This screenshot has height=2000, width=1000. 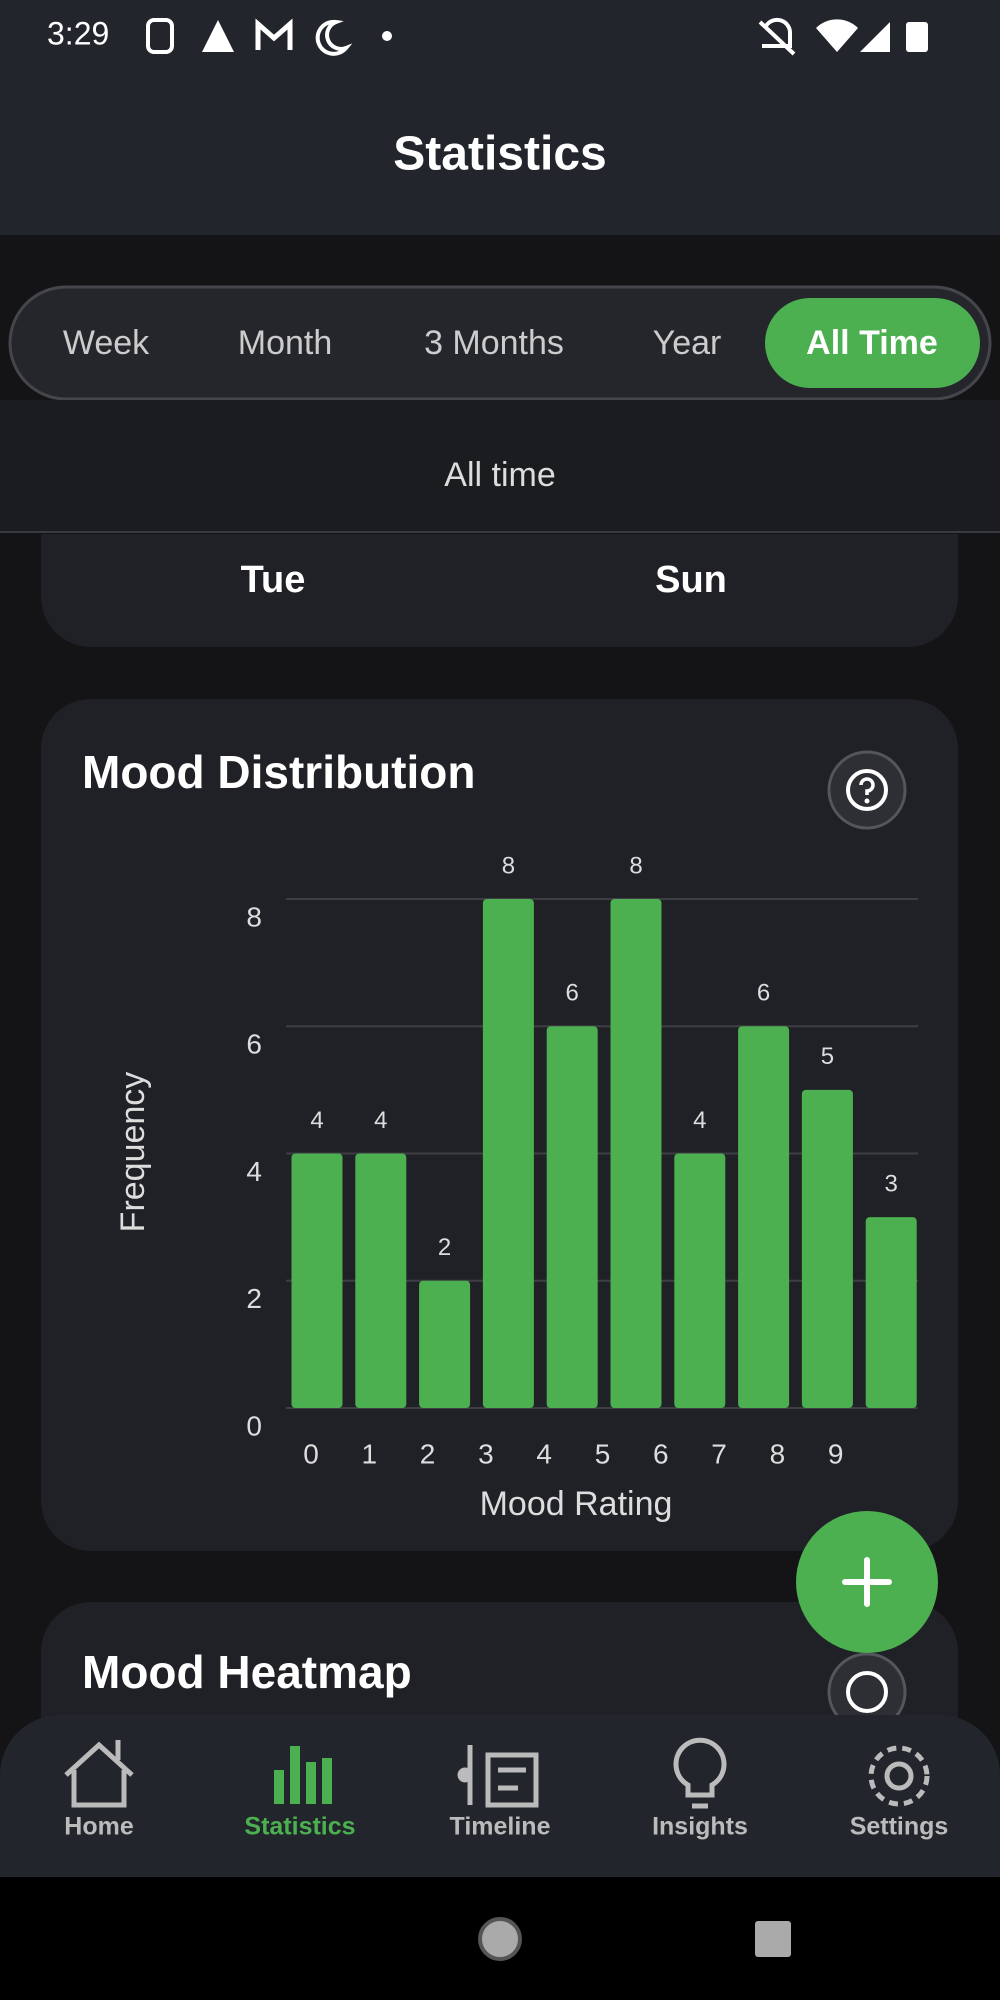 What do you see at coordinates (899, 1827) in the screenshot?
I see `nav-label: Settings` at bounding box center [899, 1827].